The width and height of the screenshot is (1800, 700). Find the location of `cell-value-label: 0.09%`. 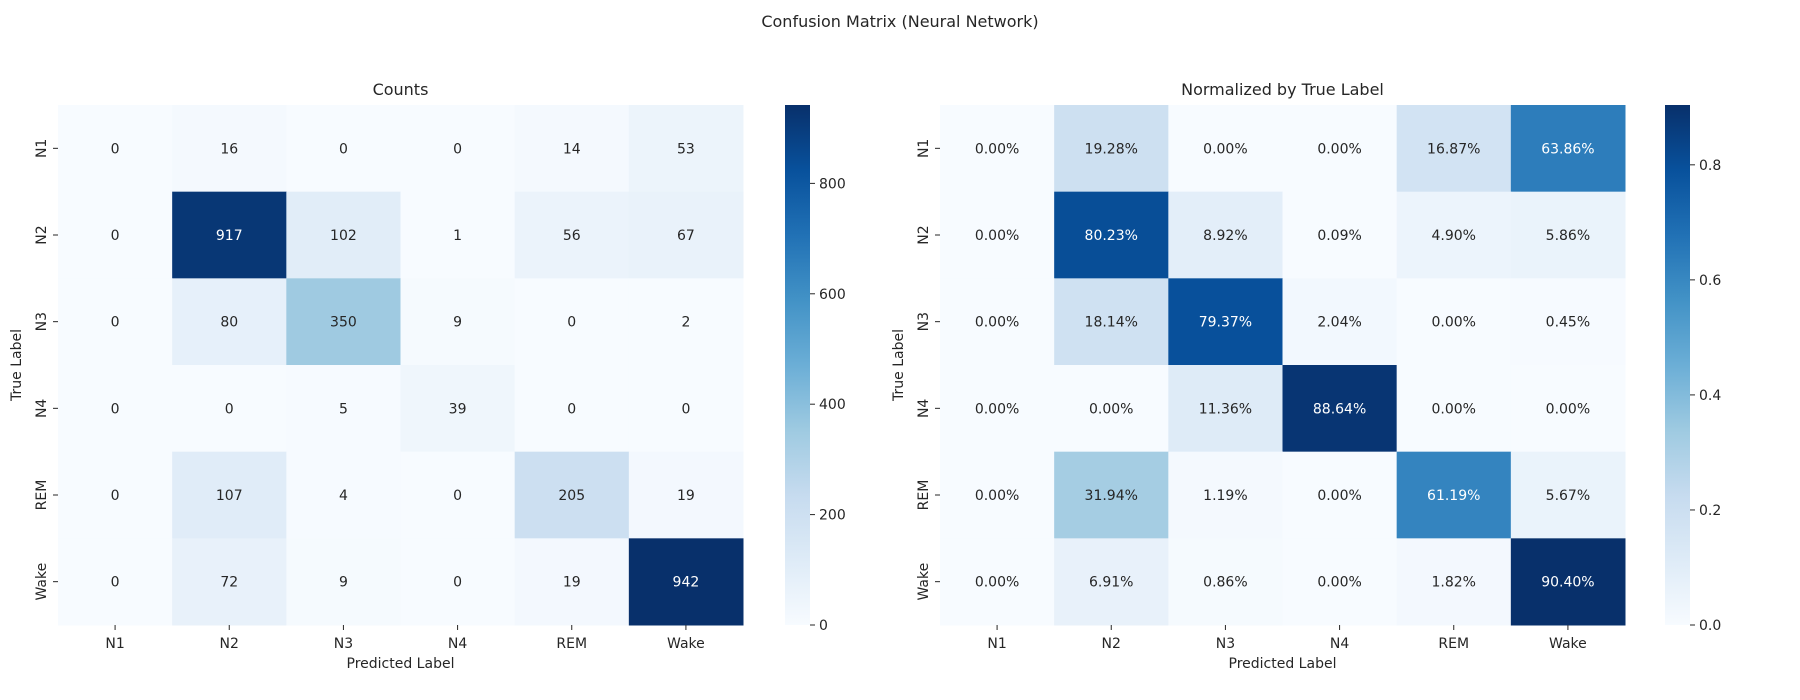

cell-value-label: 0.09% is located at coordinates (1339, 236).